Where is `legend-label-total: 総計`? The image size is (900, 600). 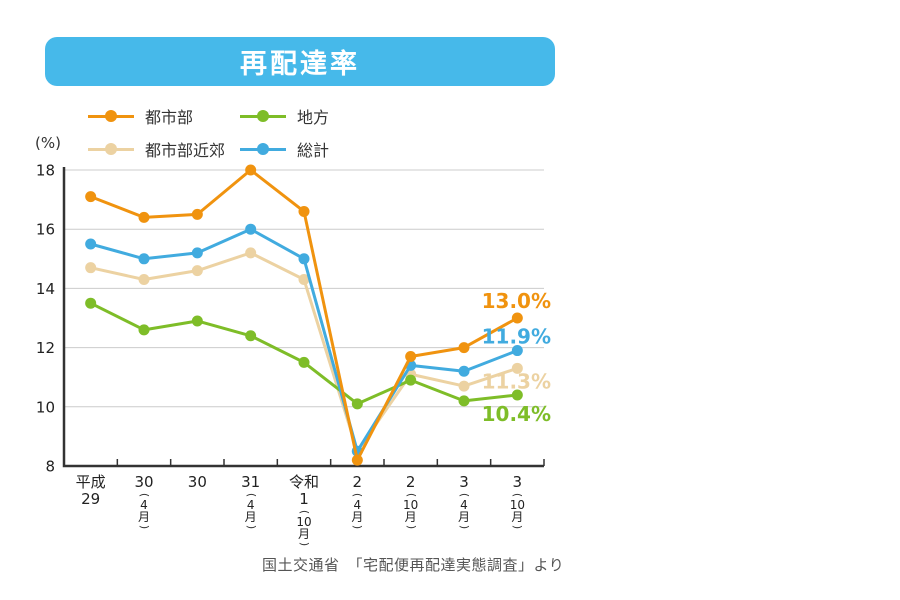 legend-label-total: 総計 is located at coordinates (313, 150).